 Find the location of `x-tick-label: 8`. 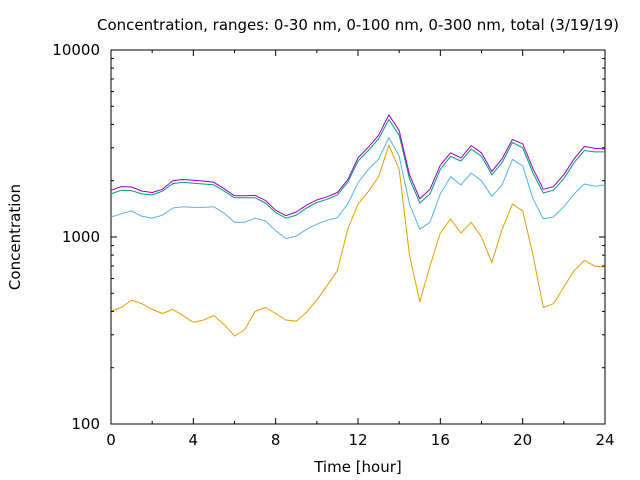

x-tick-label: 8 is located at coordinates (276, 440).